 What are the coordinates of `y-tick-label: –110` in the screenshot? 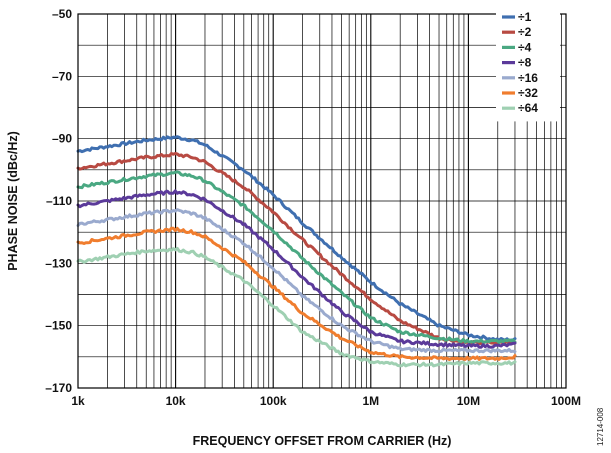 It's located at (59, 201).